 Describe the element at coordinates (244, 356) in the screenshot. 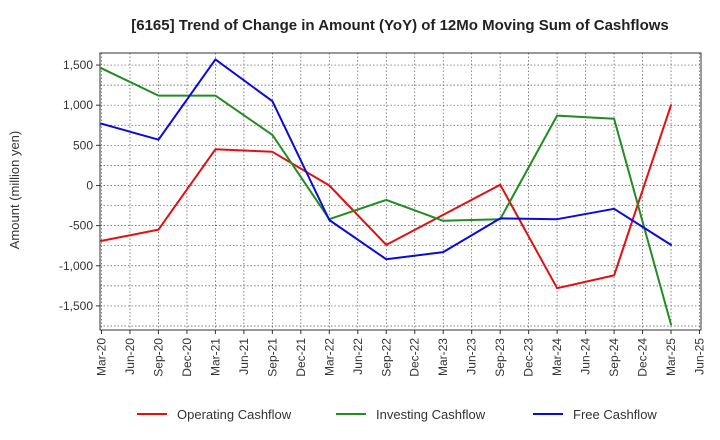

I see `x-tick-label: Jun-21` at that location.